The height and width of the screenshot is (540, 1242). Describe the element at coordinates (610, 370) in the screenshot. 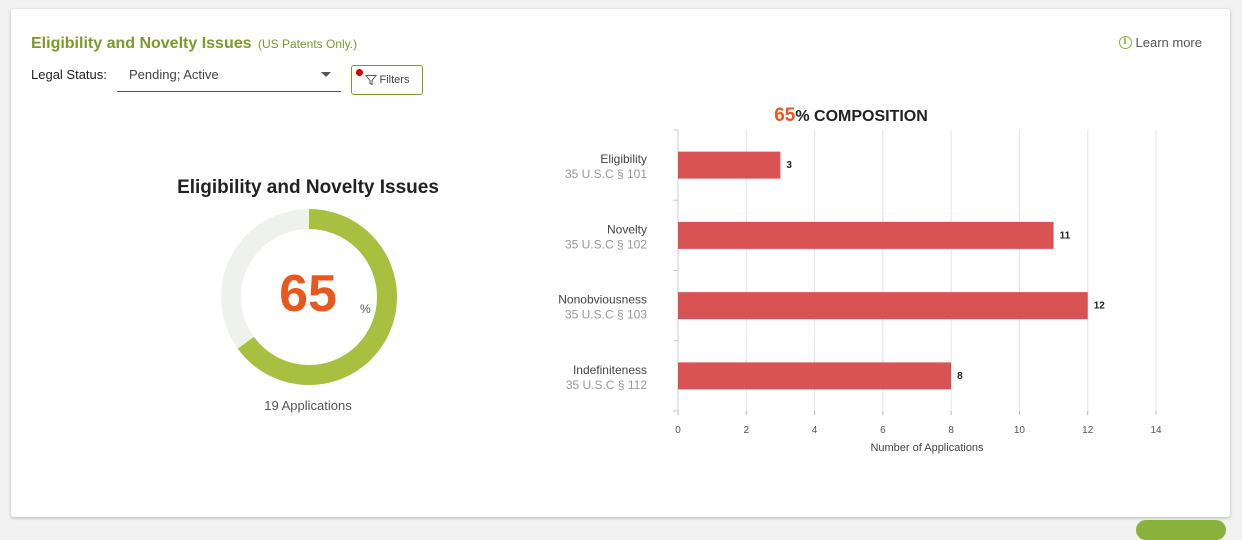

I see `category-label: Indefiniteness` at that location.